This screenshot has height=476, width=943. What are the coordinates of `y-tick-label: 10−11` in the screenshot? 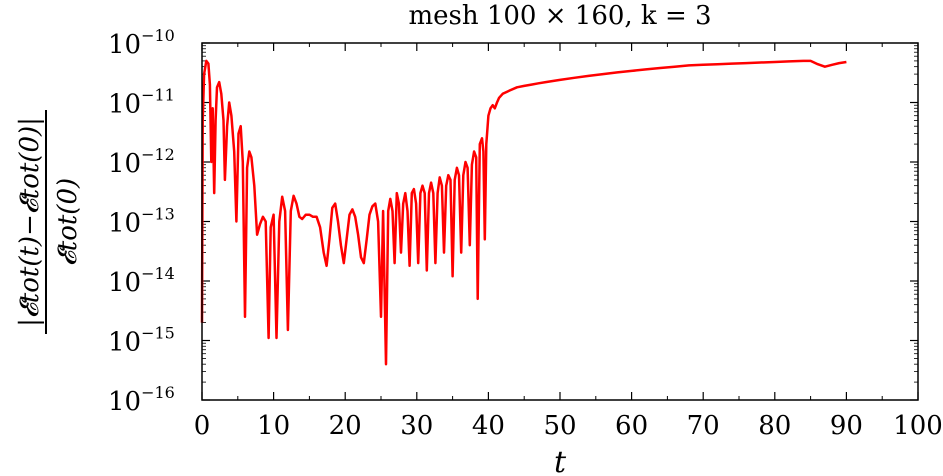 It's located at (141, 103).